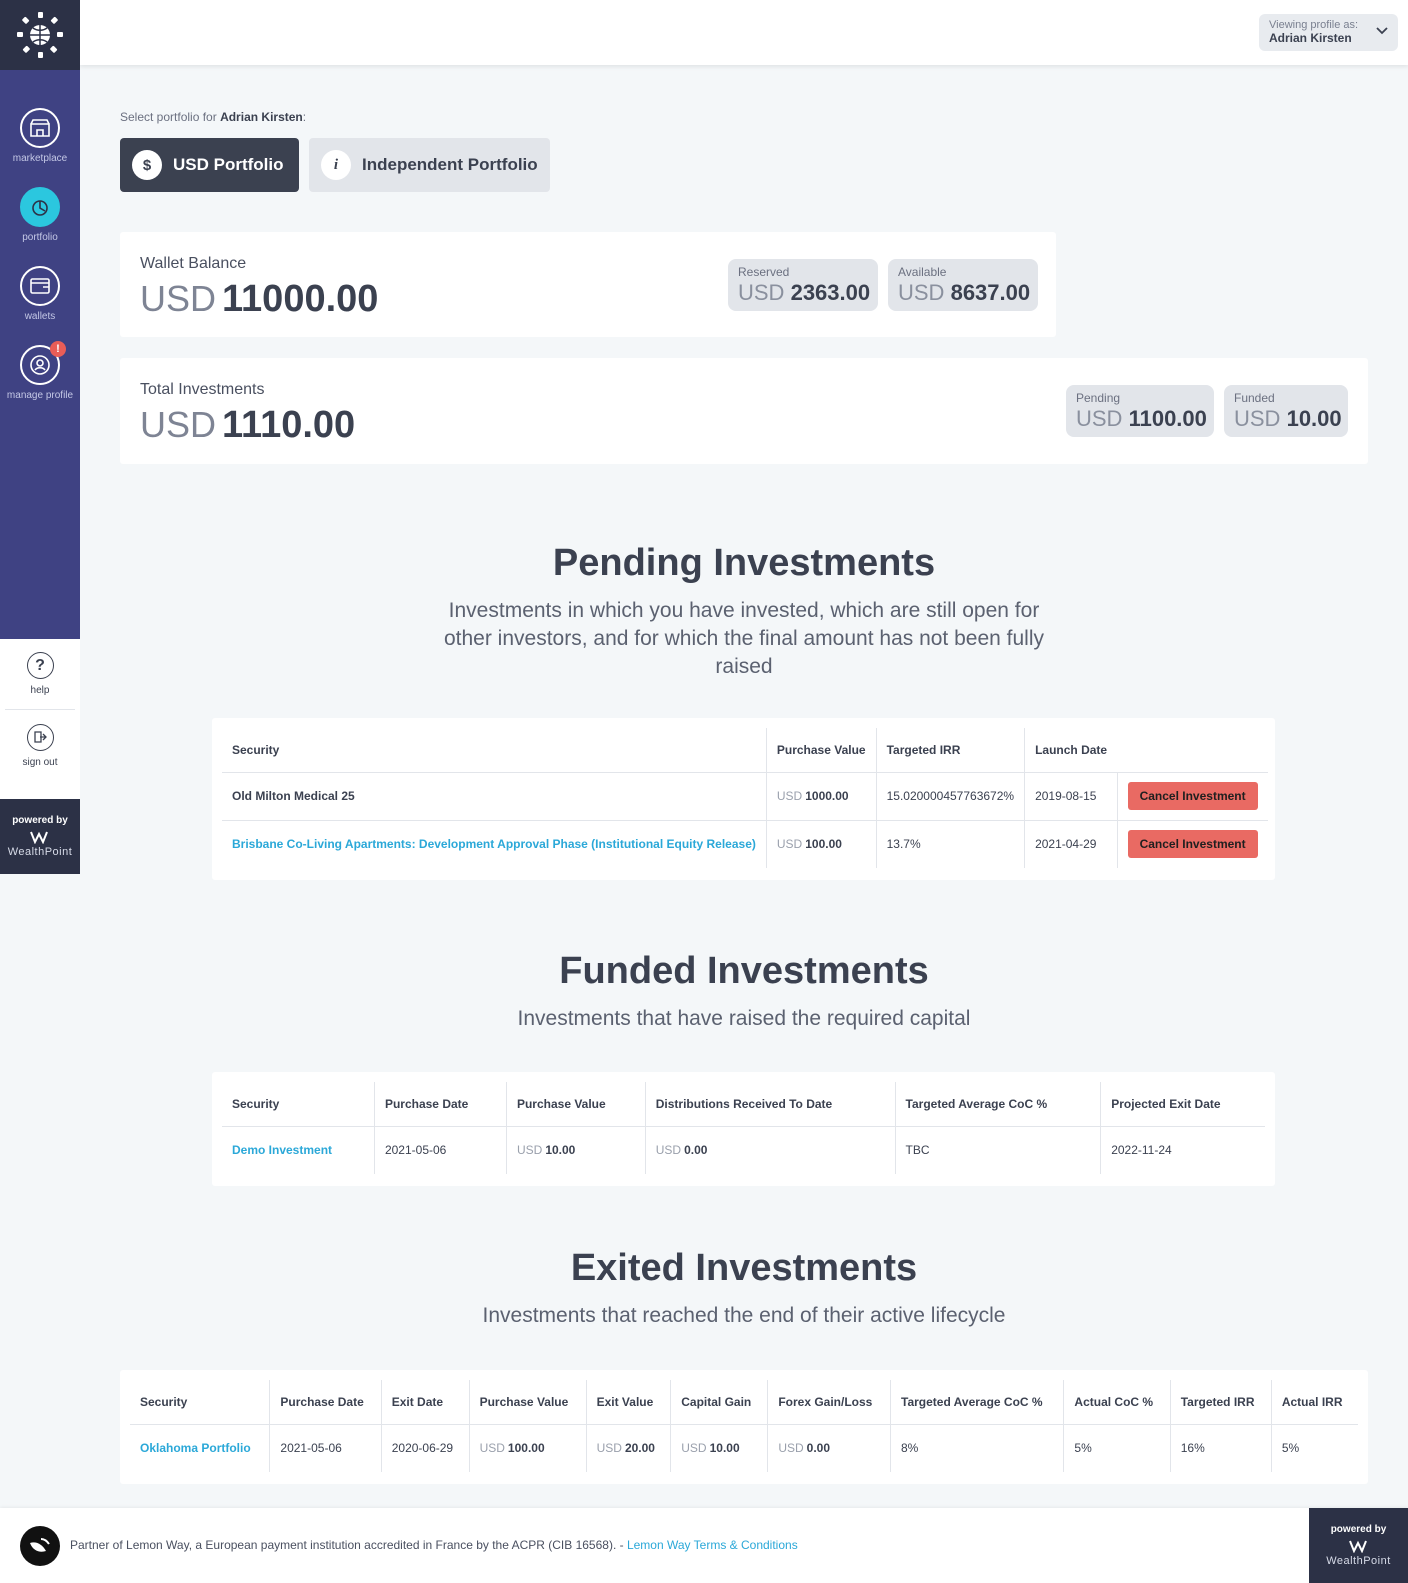 This screenshot has width=1408, height=1583. Describe the element at coordinates (213, 117) in the screenshot. I see `portfolio-select-label: Select portfolio for Adrian Kirsten:` at that location.